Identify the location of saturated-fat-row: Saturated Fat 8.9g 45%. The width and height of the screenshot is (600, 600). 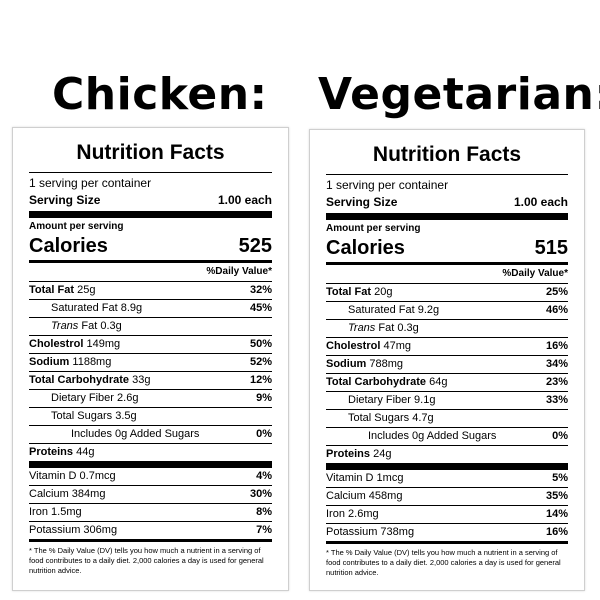
(150, 308).